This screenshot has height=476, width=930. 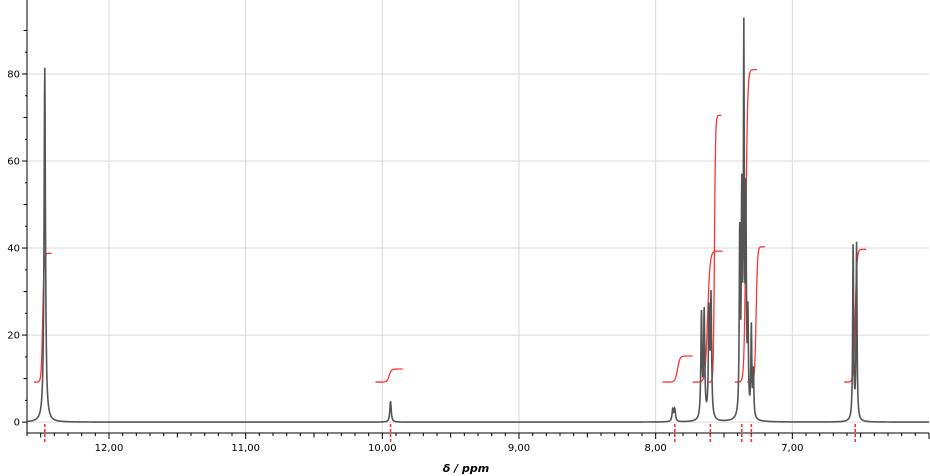 I want to click on x-tick-label: 10,00, so click(x=382, y=448).